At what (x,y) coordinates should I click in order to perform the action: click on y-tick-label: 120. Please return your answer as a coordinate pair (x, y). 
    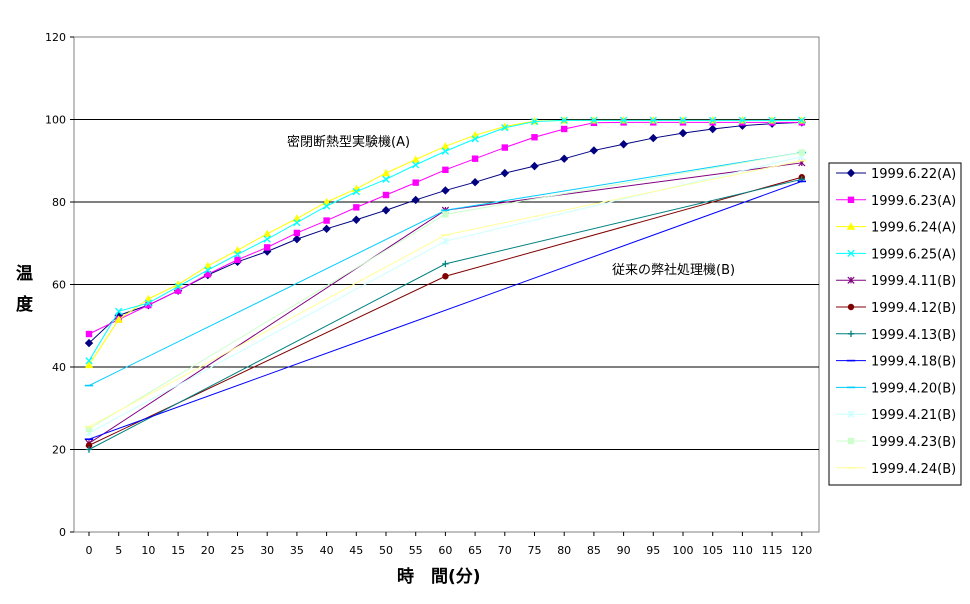
    Looking at the image, I should click on (55, 37).